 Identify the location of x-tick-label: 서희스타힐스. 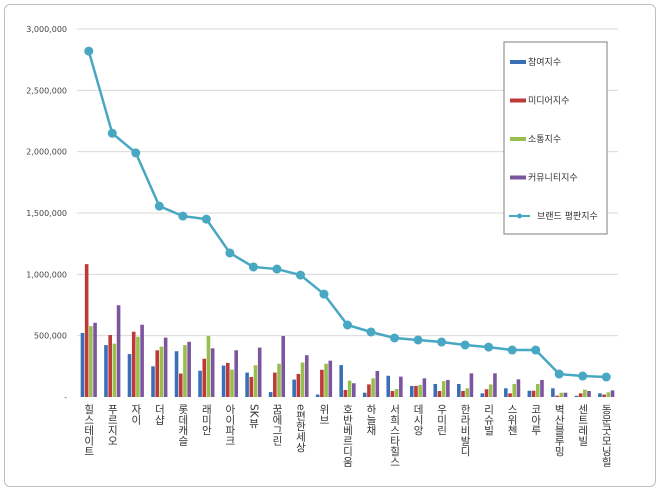
(395, 435).